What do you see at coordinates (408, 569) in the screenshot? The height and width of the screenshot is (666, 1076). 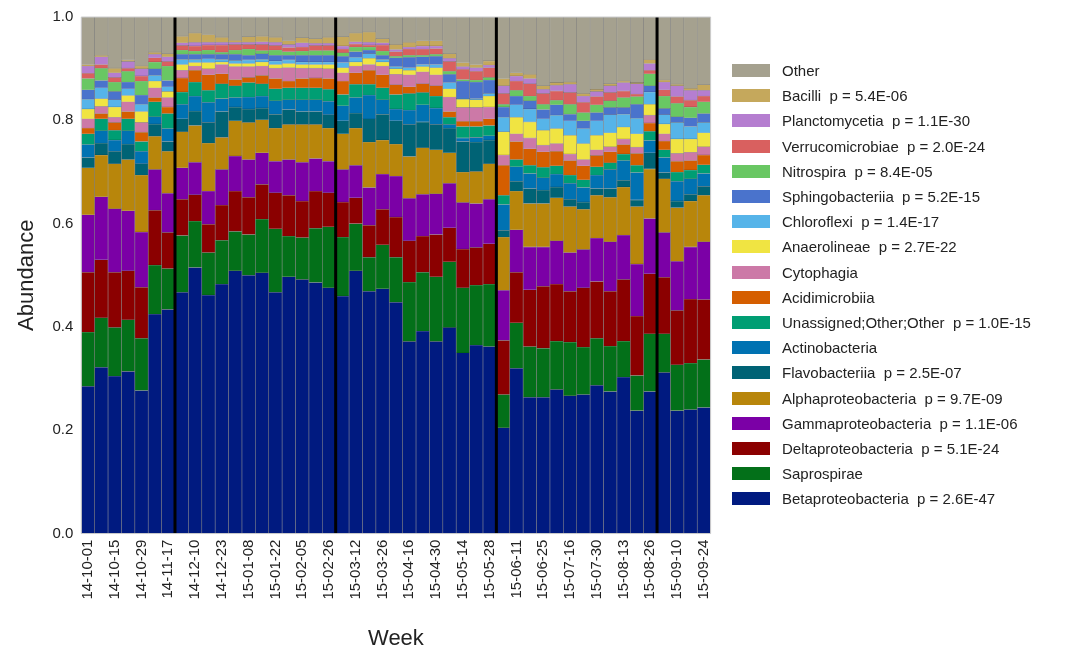 I see `x-tick-label: 15-04-16` at bounding box center [408, 569].